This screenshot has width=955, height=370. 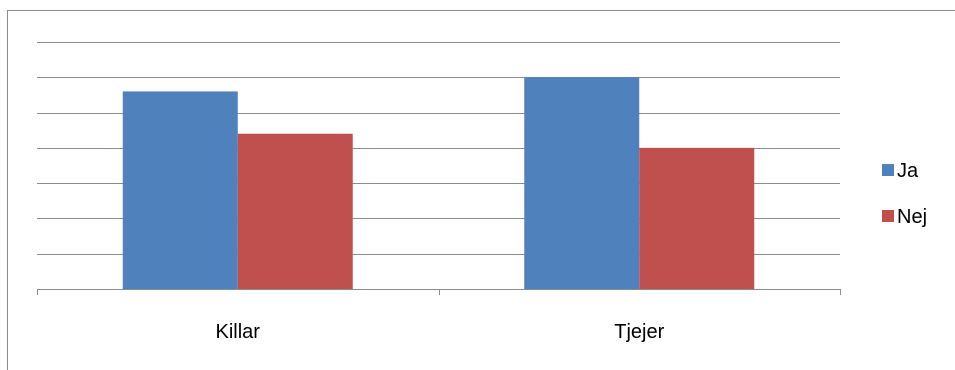 I want to click on legend-label-ja: Ja, so click(x=908, y=171).